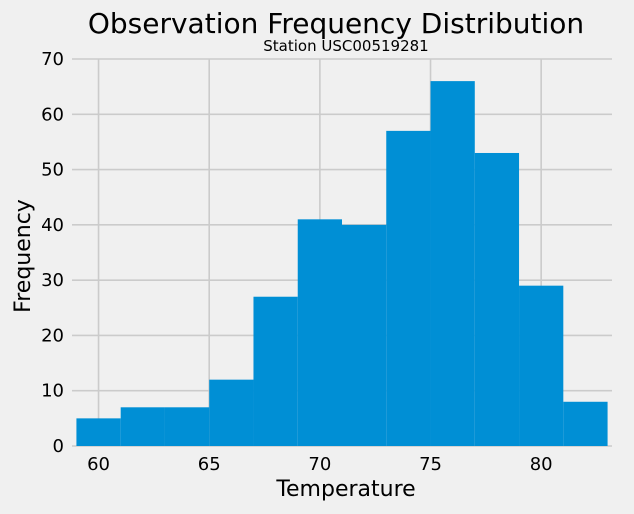 Image resolution: width=634 pixels, height=514 pixels. Describe the element at coordinates (52, 225) in the screenshot. I see `y-tick-label: 40` at that location.